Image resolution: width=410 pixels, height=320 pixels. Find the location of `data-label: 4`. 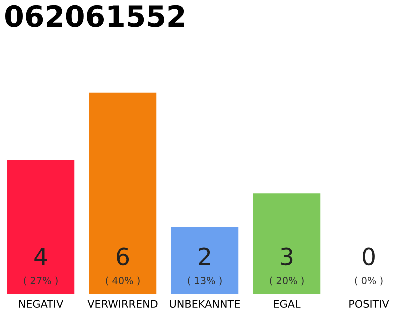

data-label: 4 is located at coordinates (41, 257).